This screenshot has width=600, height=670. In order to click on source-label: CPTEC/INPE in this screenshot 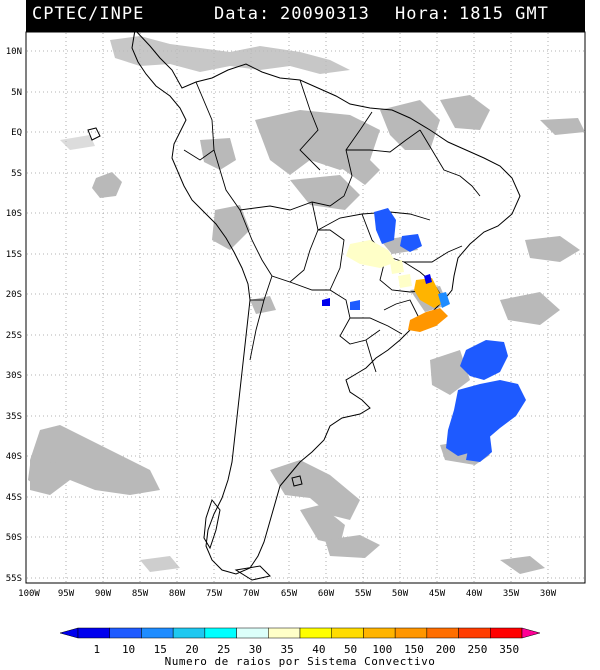, I will do `click(88, 14)`.